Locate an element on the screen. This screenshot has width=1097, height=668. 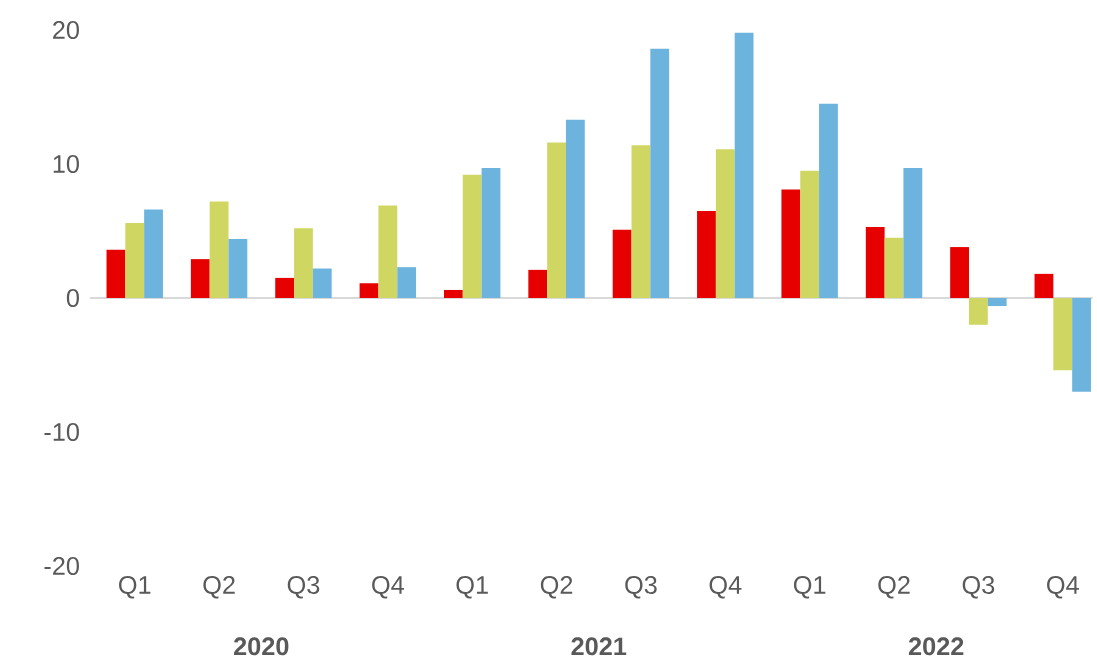
text: 2022 is located at coordinates (936, 646).